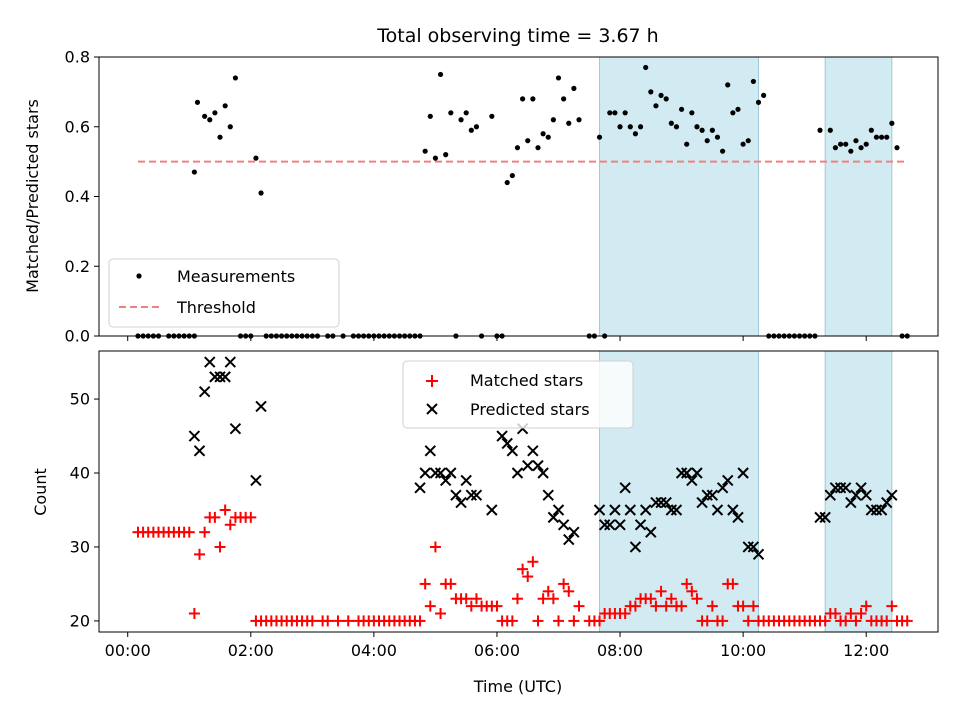  Describe the element at coordinates (77, 126) in the screenshot. I see `y-tick-label: 0.6` at that location.